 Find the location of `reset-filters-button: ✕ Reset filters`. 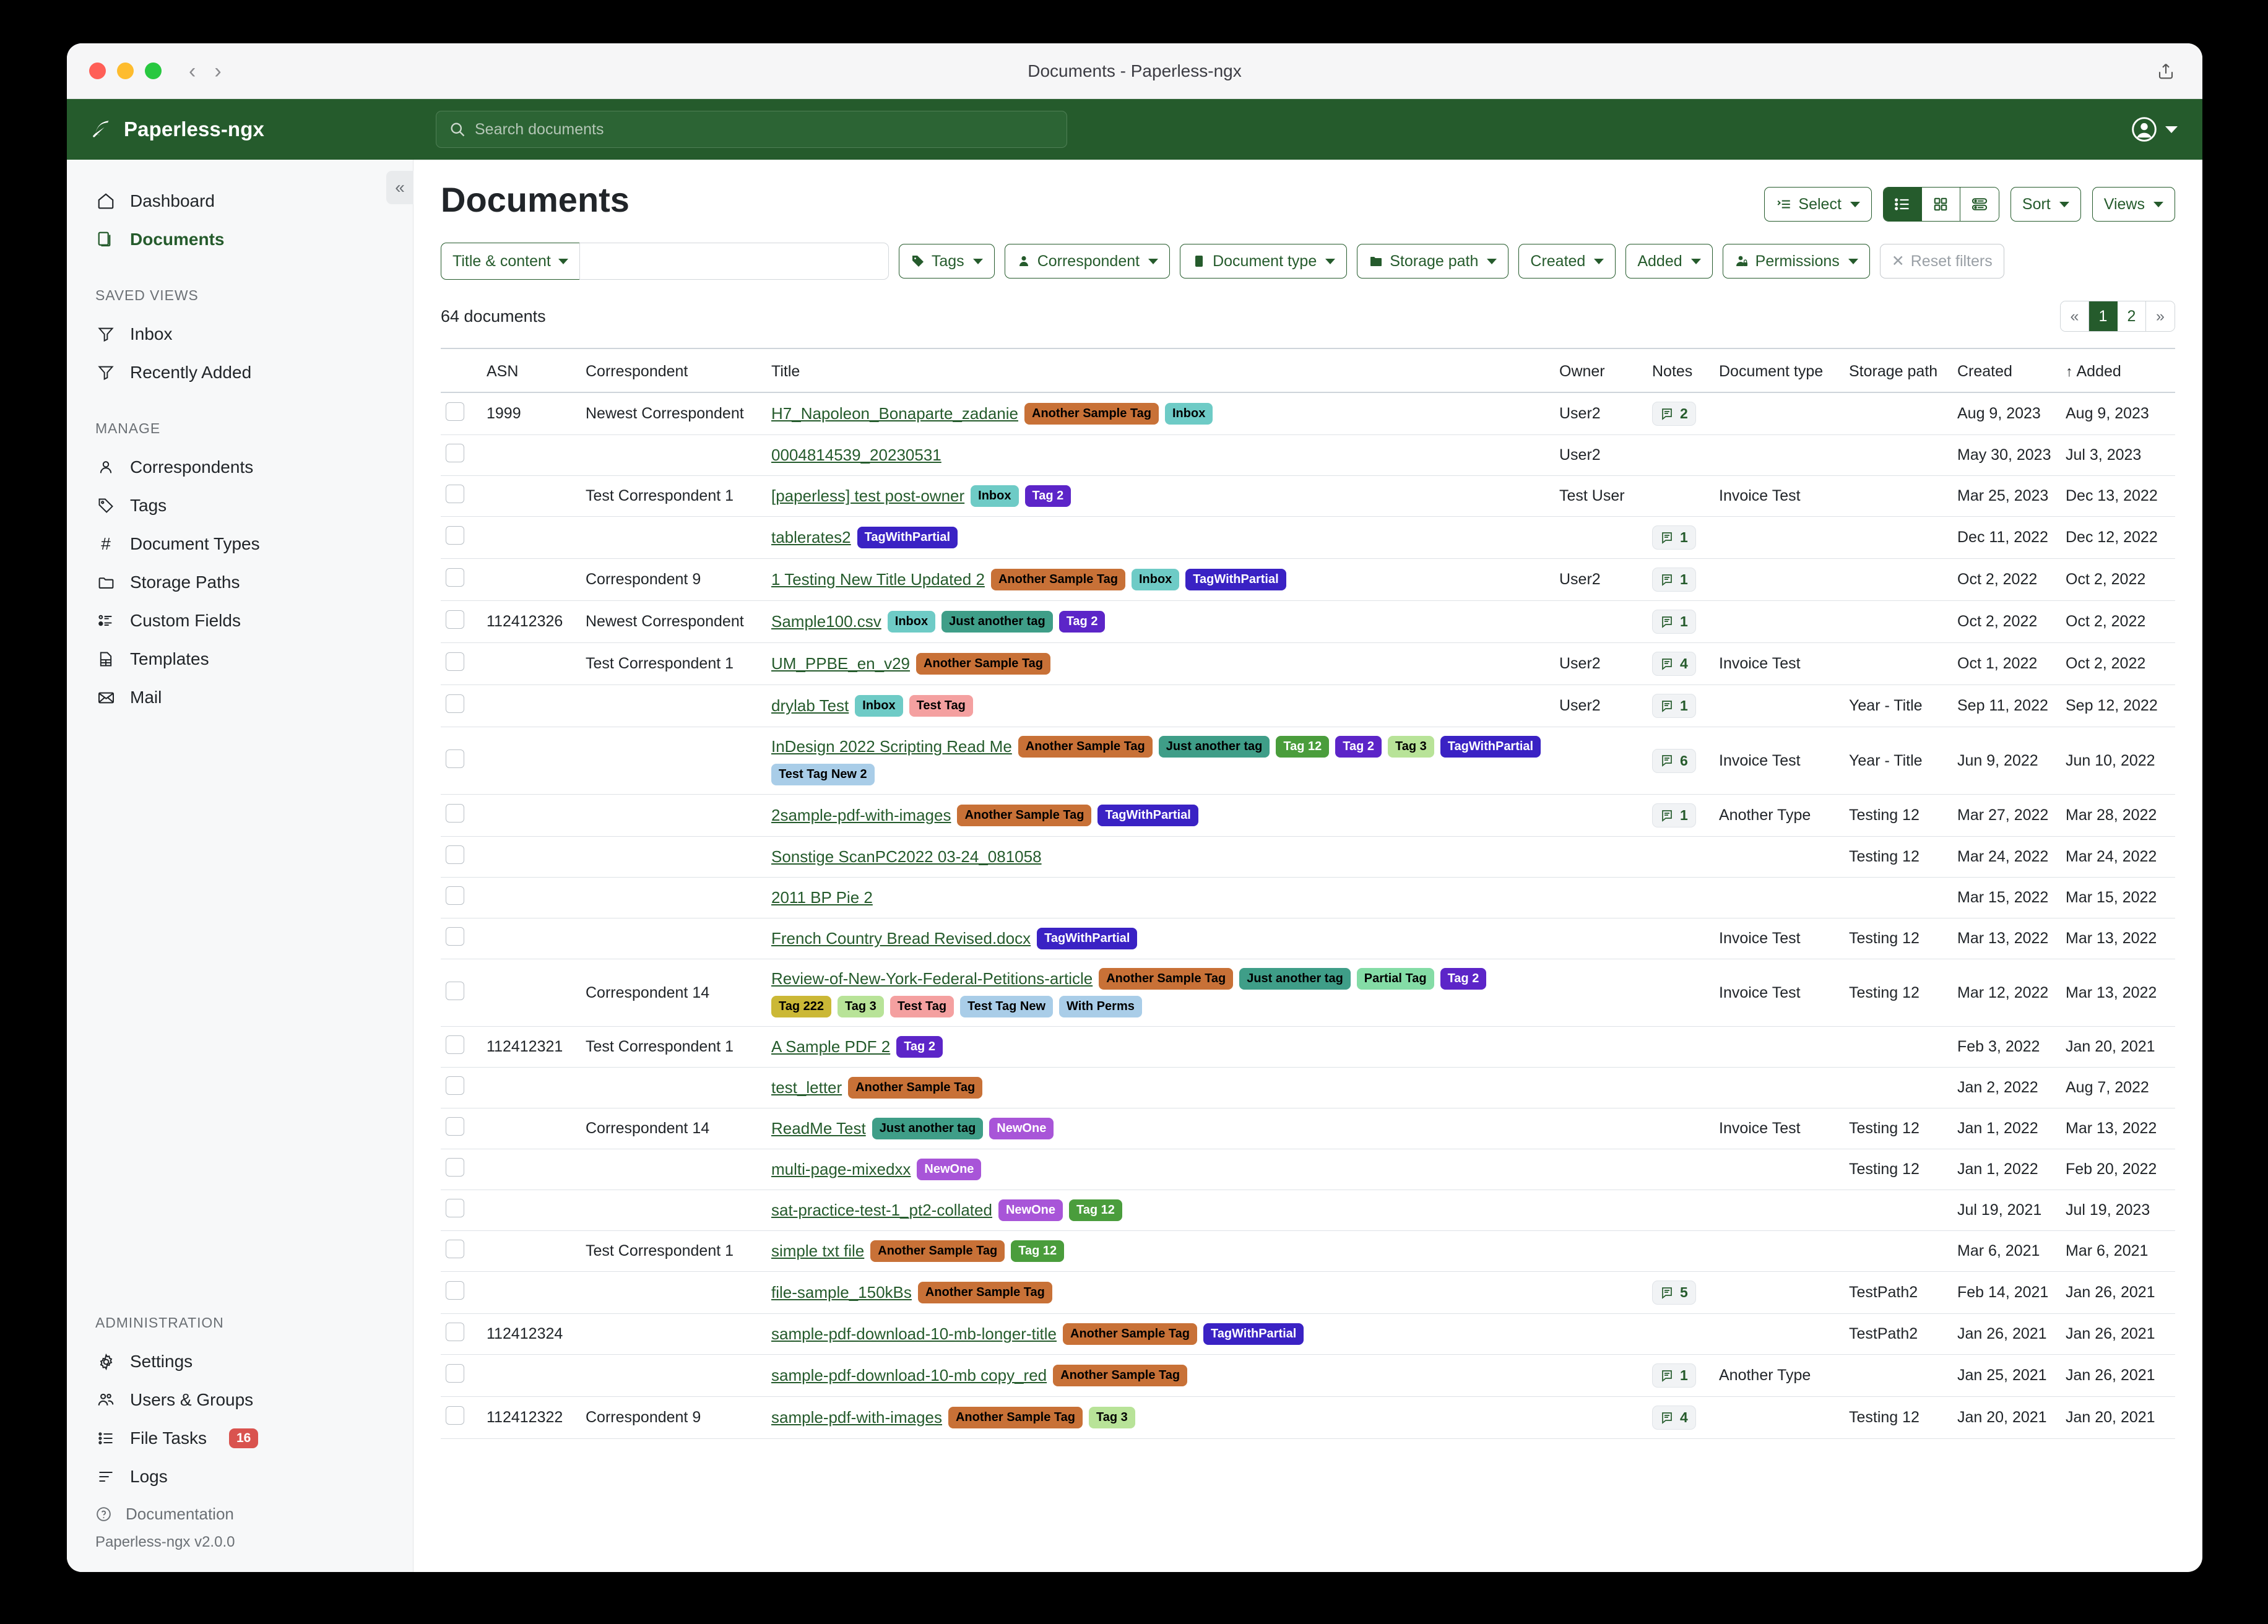

reset-filters-button: ✕ Reset filters is located at coordinates (1941, 261).